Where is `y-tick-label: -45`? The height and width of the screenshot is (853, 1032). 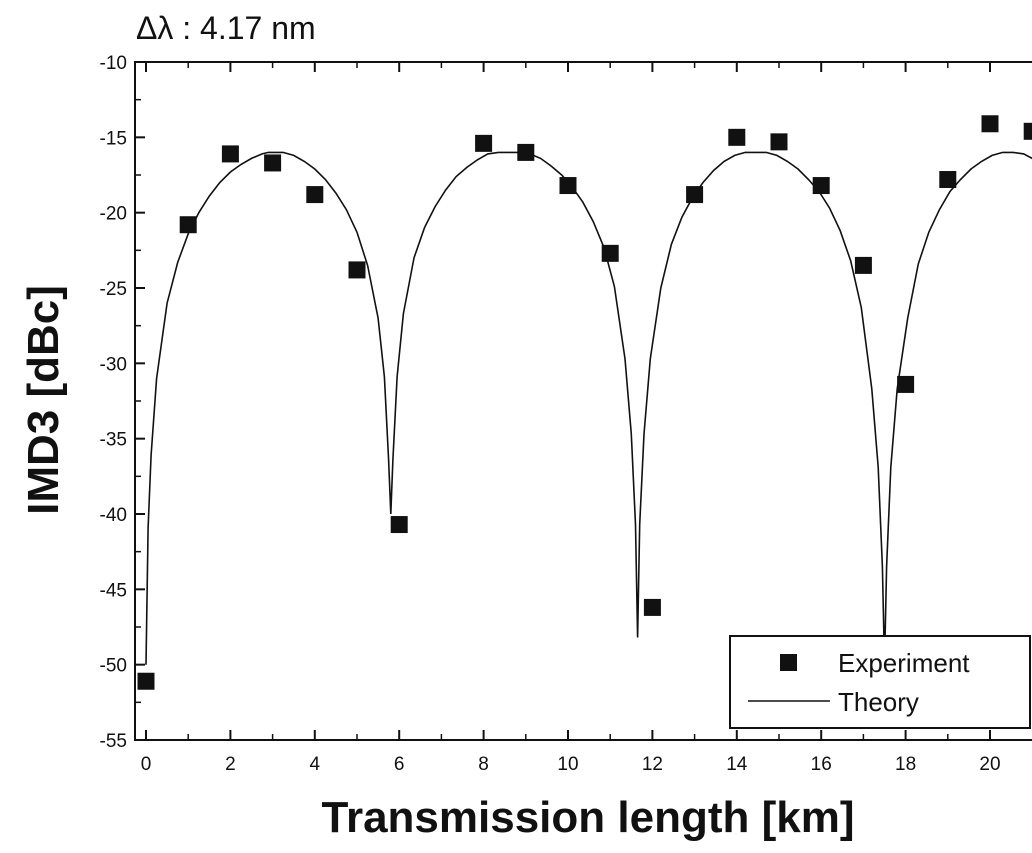 y-tick-label: -45 is located at coordinates (113, 590).